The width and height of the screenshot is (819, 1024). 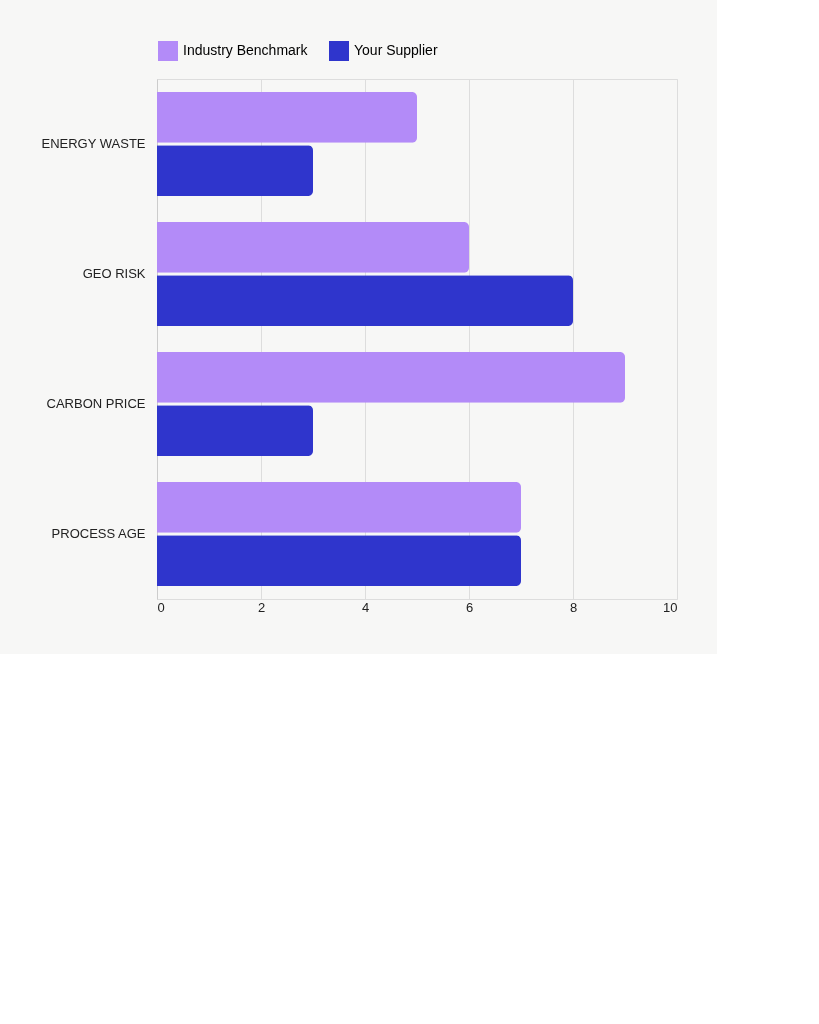 What do you see at coordinates (93, 143) in the screenshot?
I see `y-tick-label: ENERGY WASTE` at bounding box center [93, 143].